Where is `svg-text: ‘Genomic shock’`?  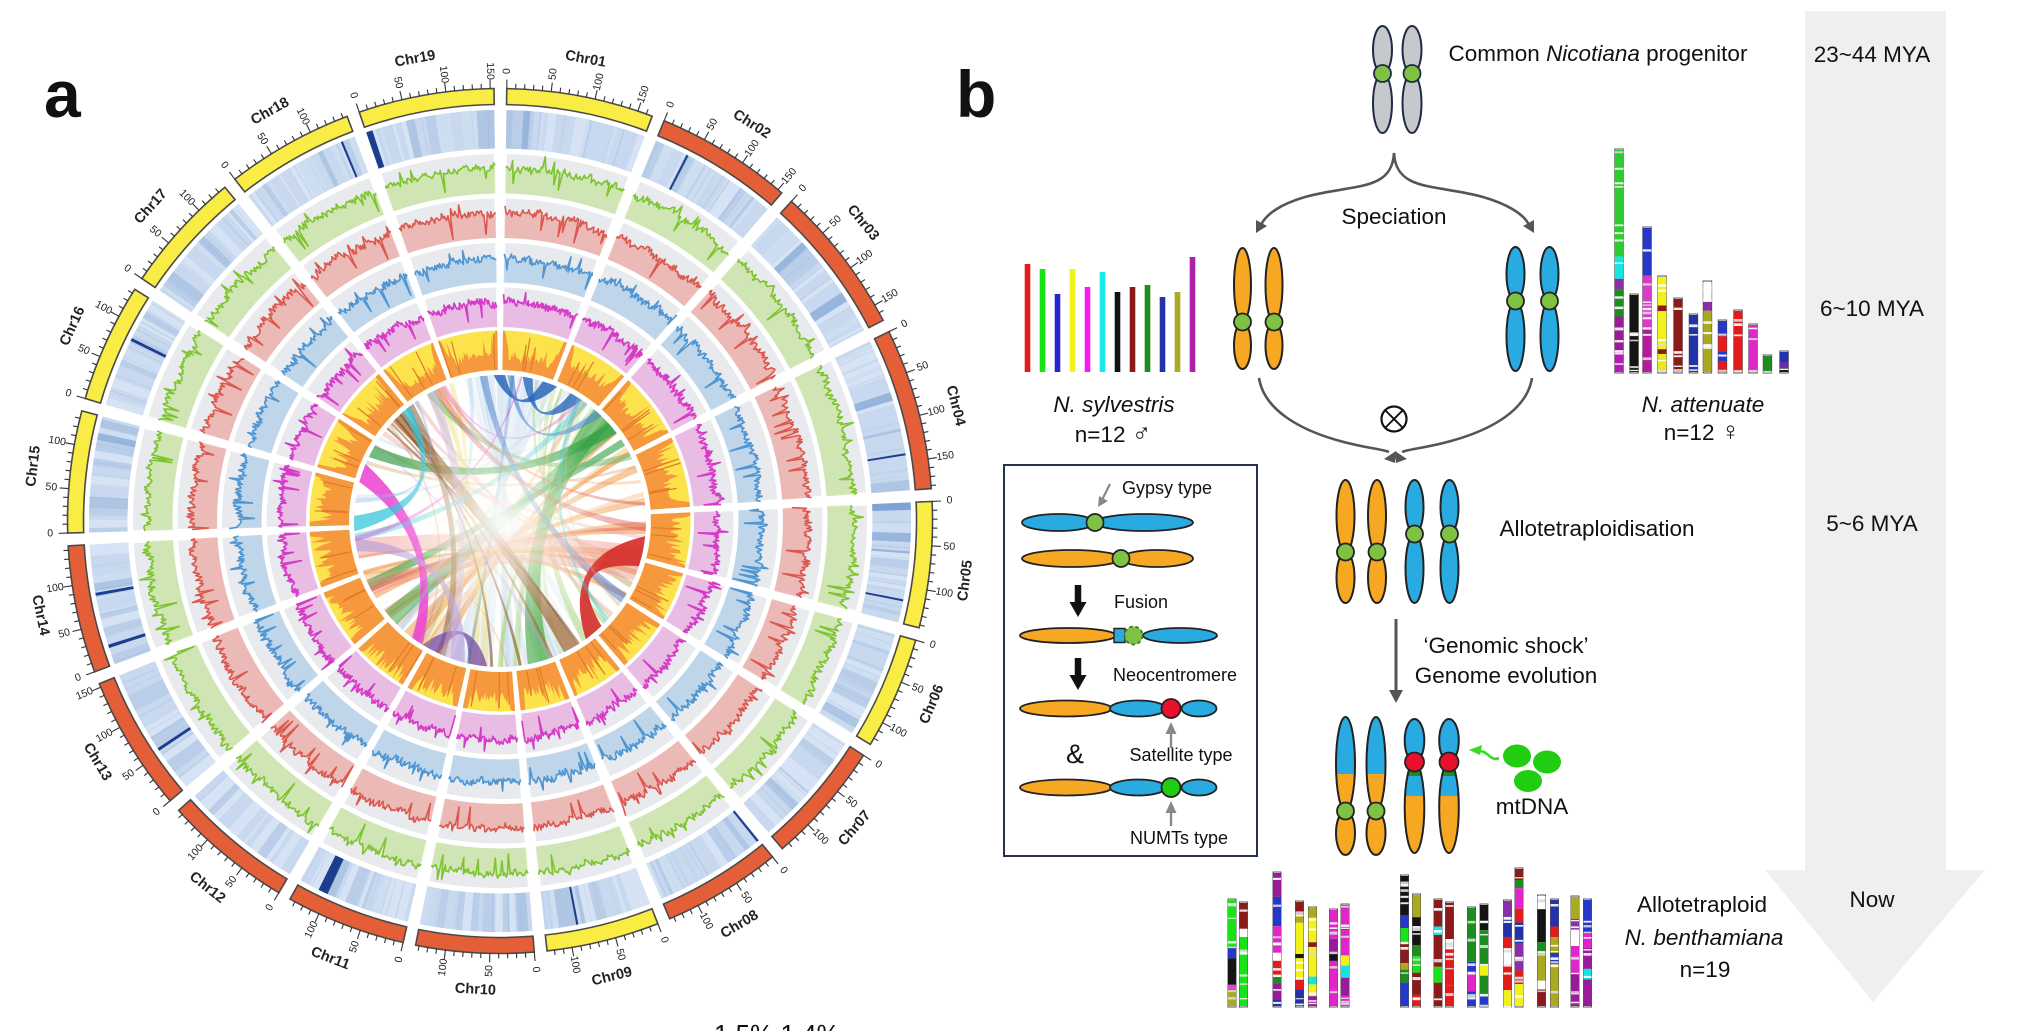 svg-text: ‘Genomic shock’ is located at coordinates (1505, 645).